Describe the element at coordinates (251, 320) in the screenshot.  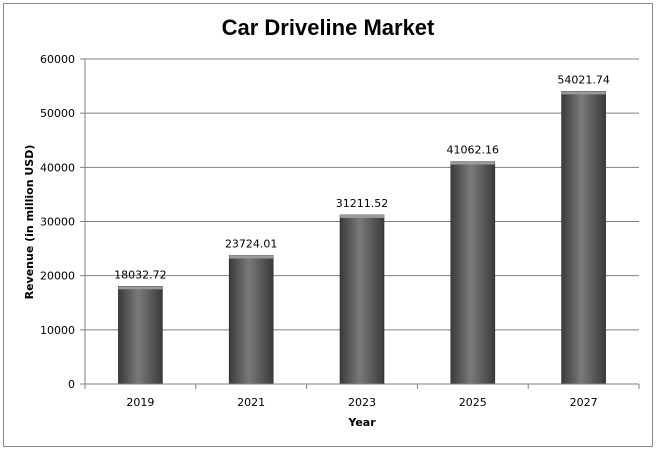
I see `bar-2021` at that location.